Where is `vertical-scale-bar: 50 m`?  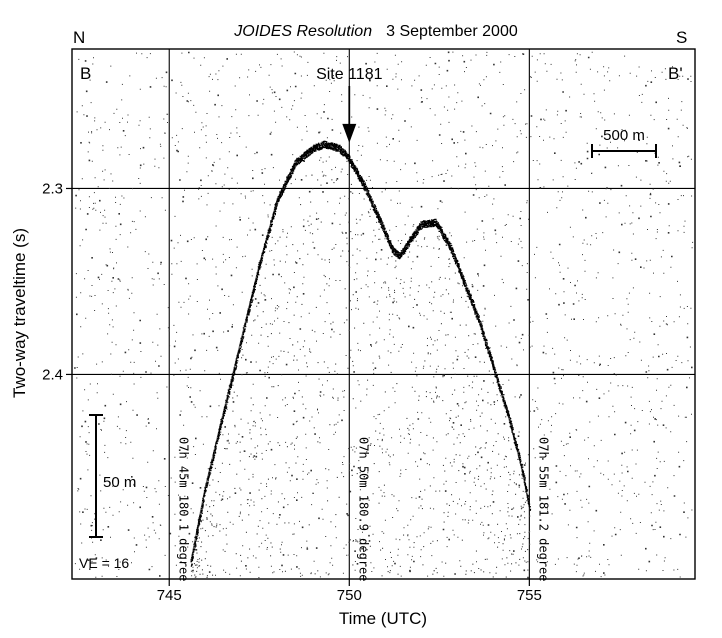 vertical-scale-bar: 50 m is located at coordinates (112, 476).